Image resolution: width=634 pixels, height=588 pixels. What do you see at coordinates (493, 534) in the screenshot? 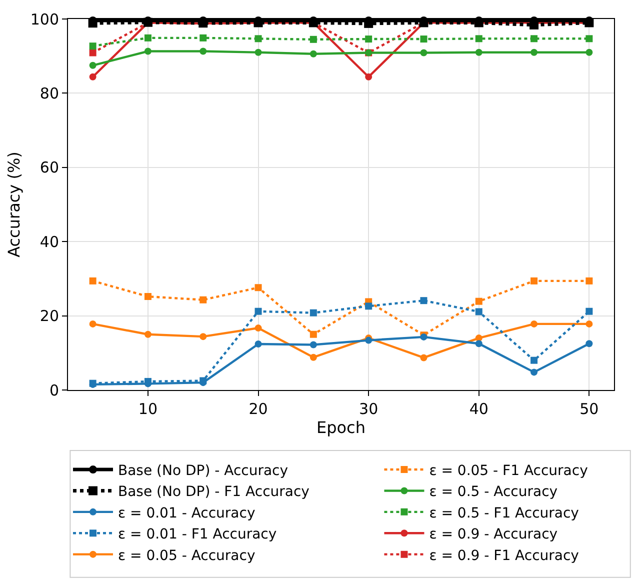
I see `legend-label: ε = 0.9 - Accuracy` at bounding box center [493, 534].